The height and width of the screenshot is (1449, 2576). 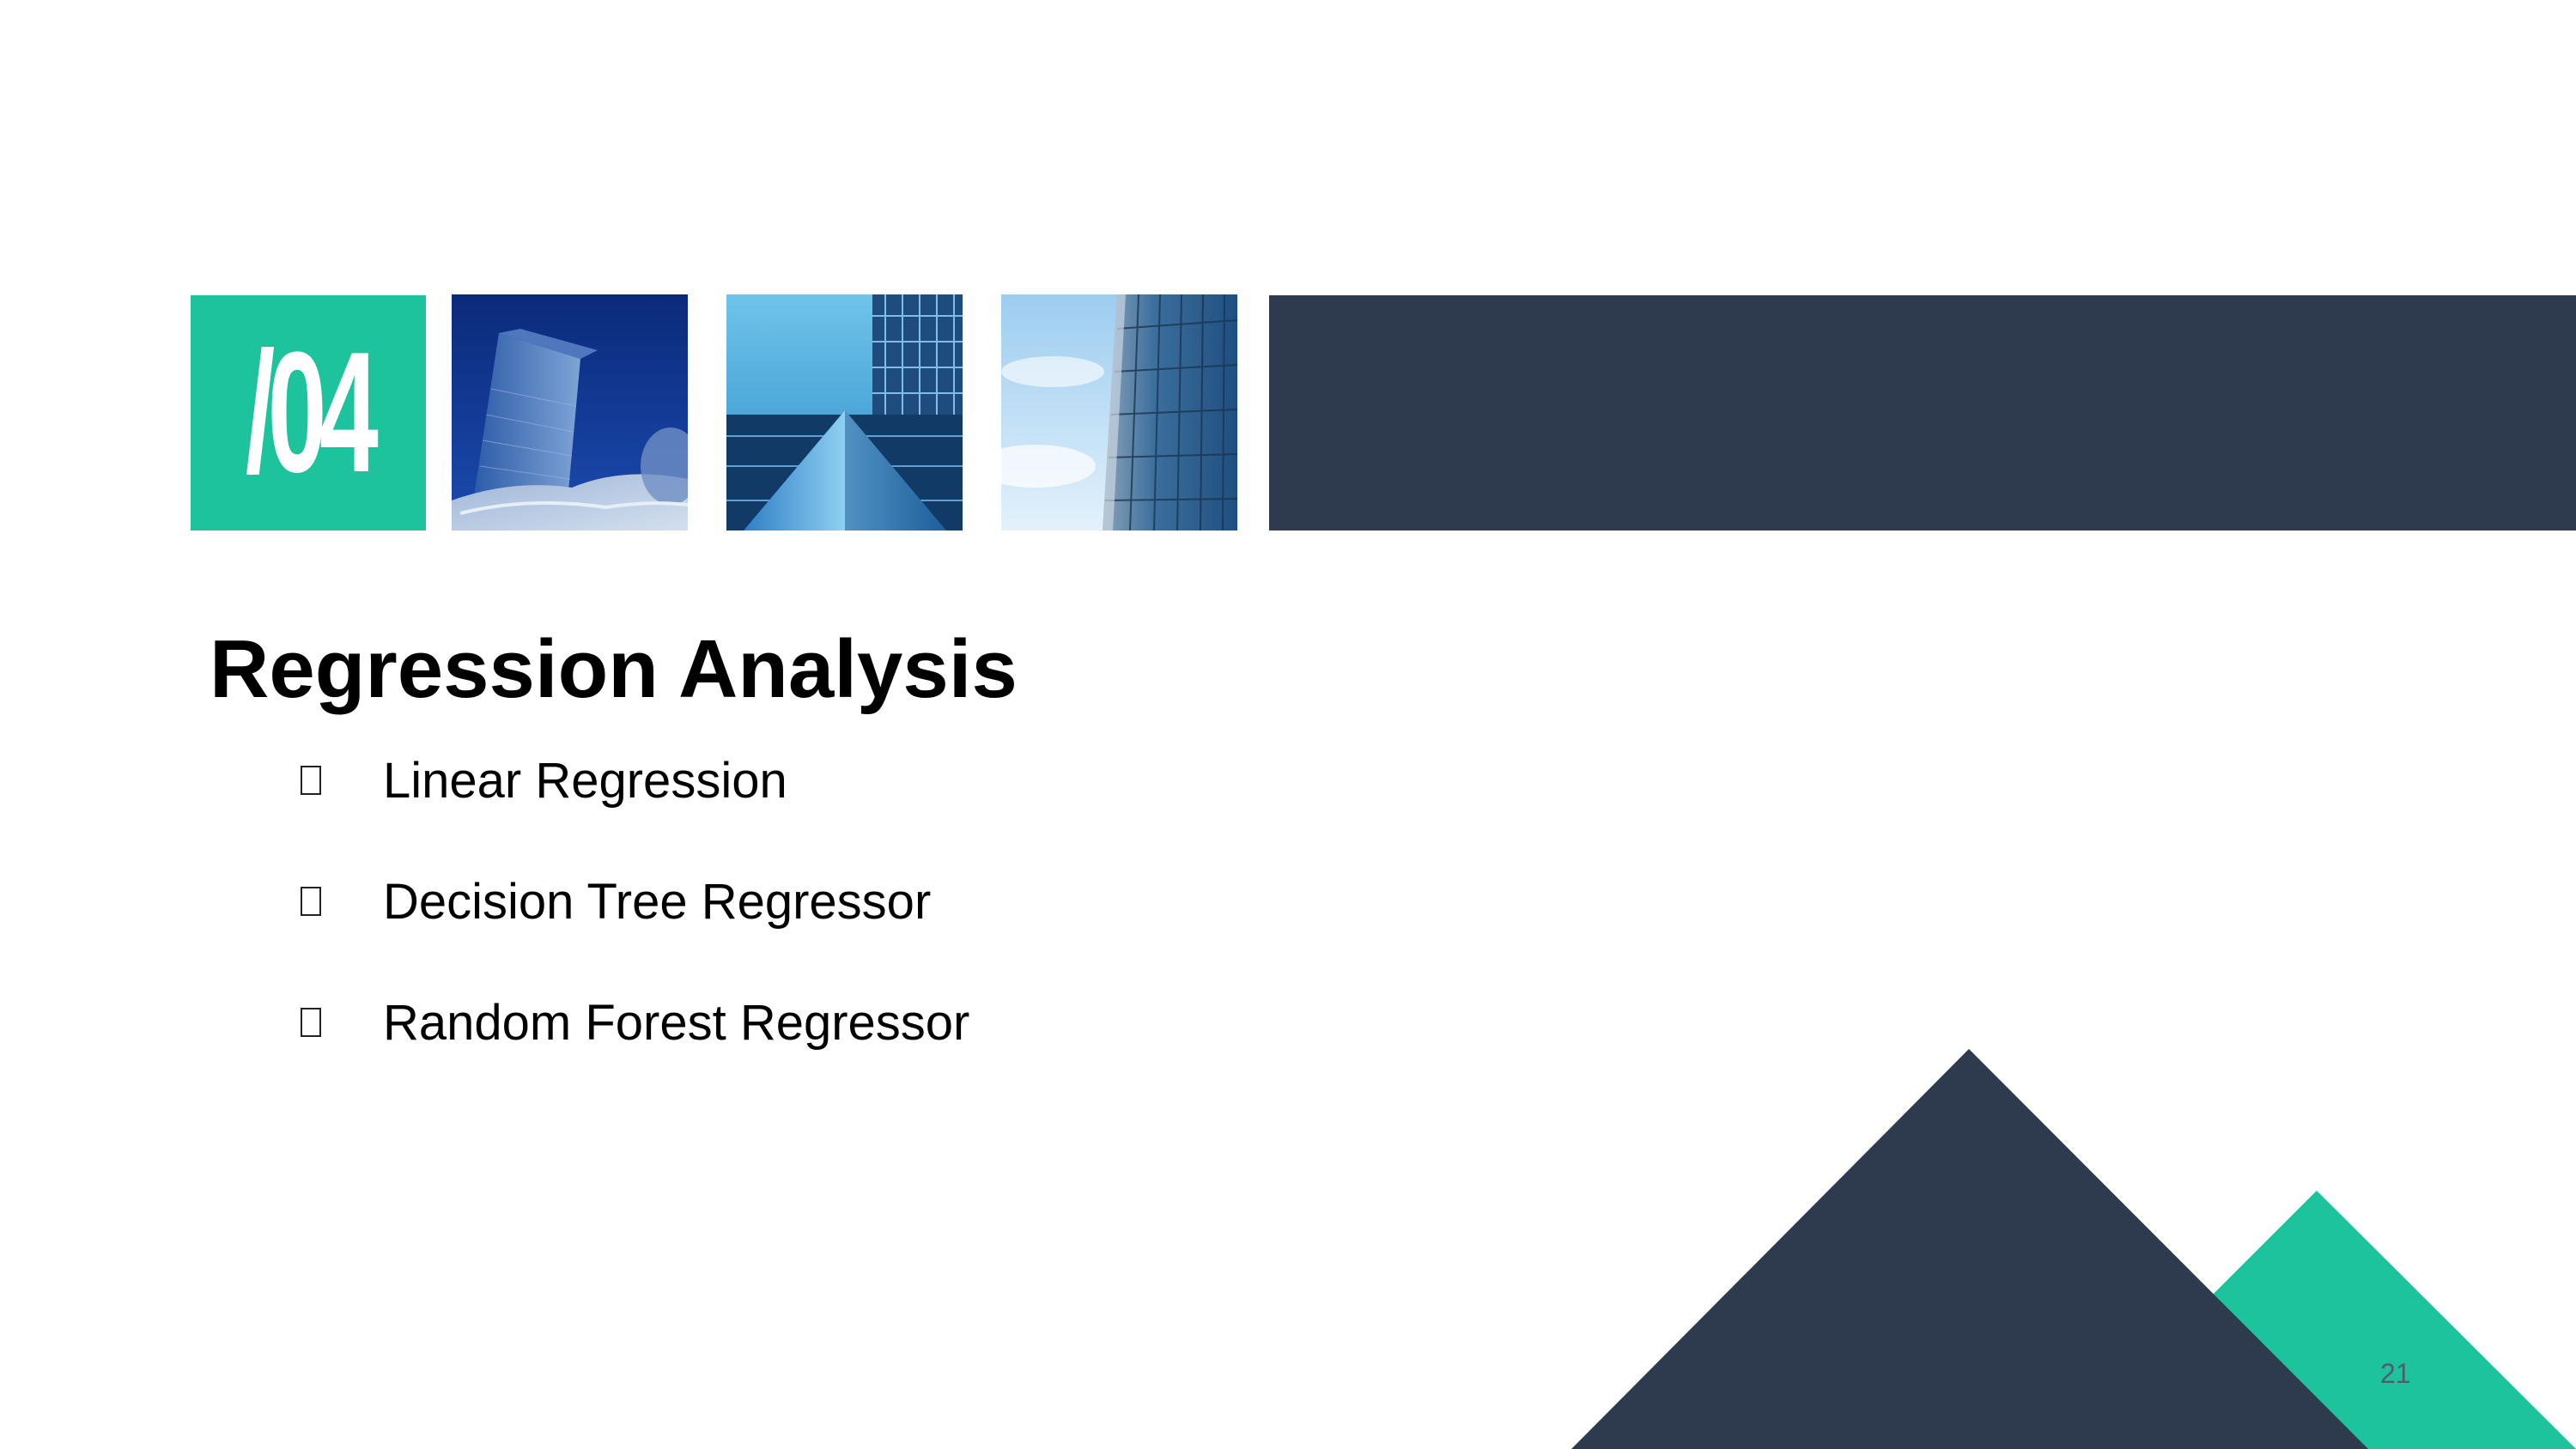 I want to click on bullet-label: Decision Tree Regressor, so click(x=658, y=902).